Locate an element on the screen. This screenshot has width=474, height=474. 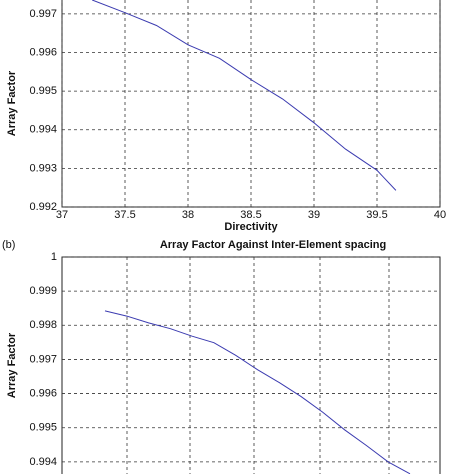
x-tick-label: 40 is located at coordinates (440, 215).